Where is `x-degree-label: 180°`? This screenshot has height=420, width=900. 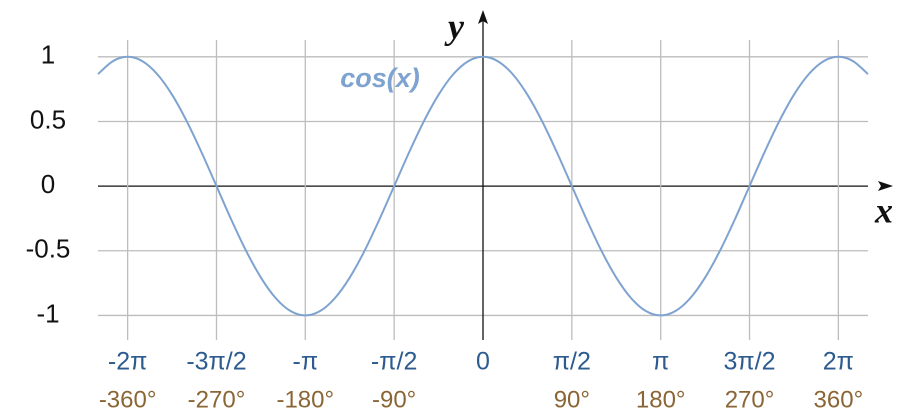
x-degree-label: 180° is located at coordinates (661, 399).